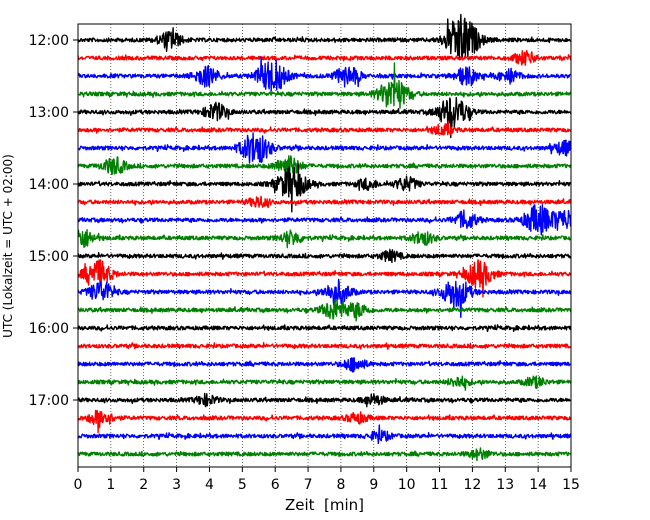 The image size is (650, 520). Describe the element at coordinates (78, 485) in the screenshot. I see `x-tick-label: 0` at that location.